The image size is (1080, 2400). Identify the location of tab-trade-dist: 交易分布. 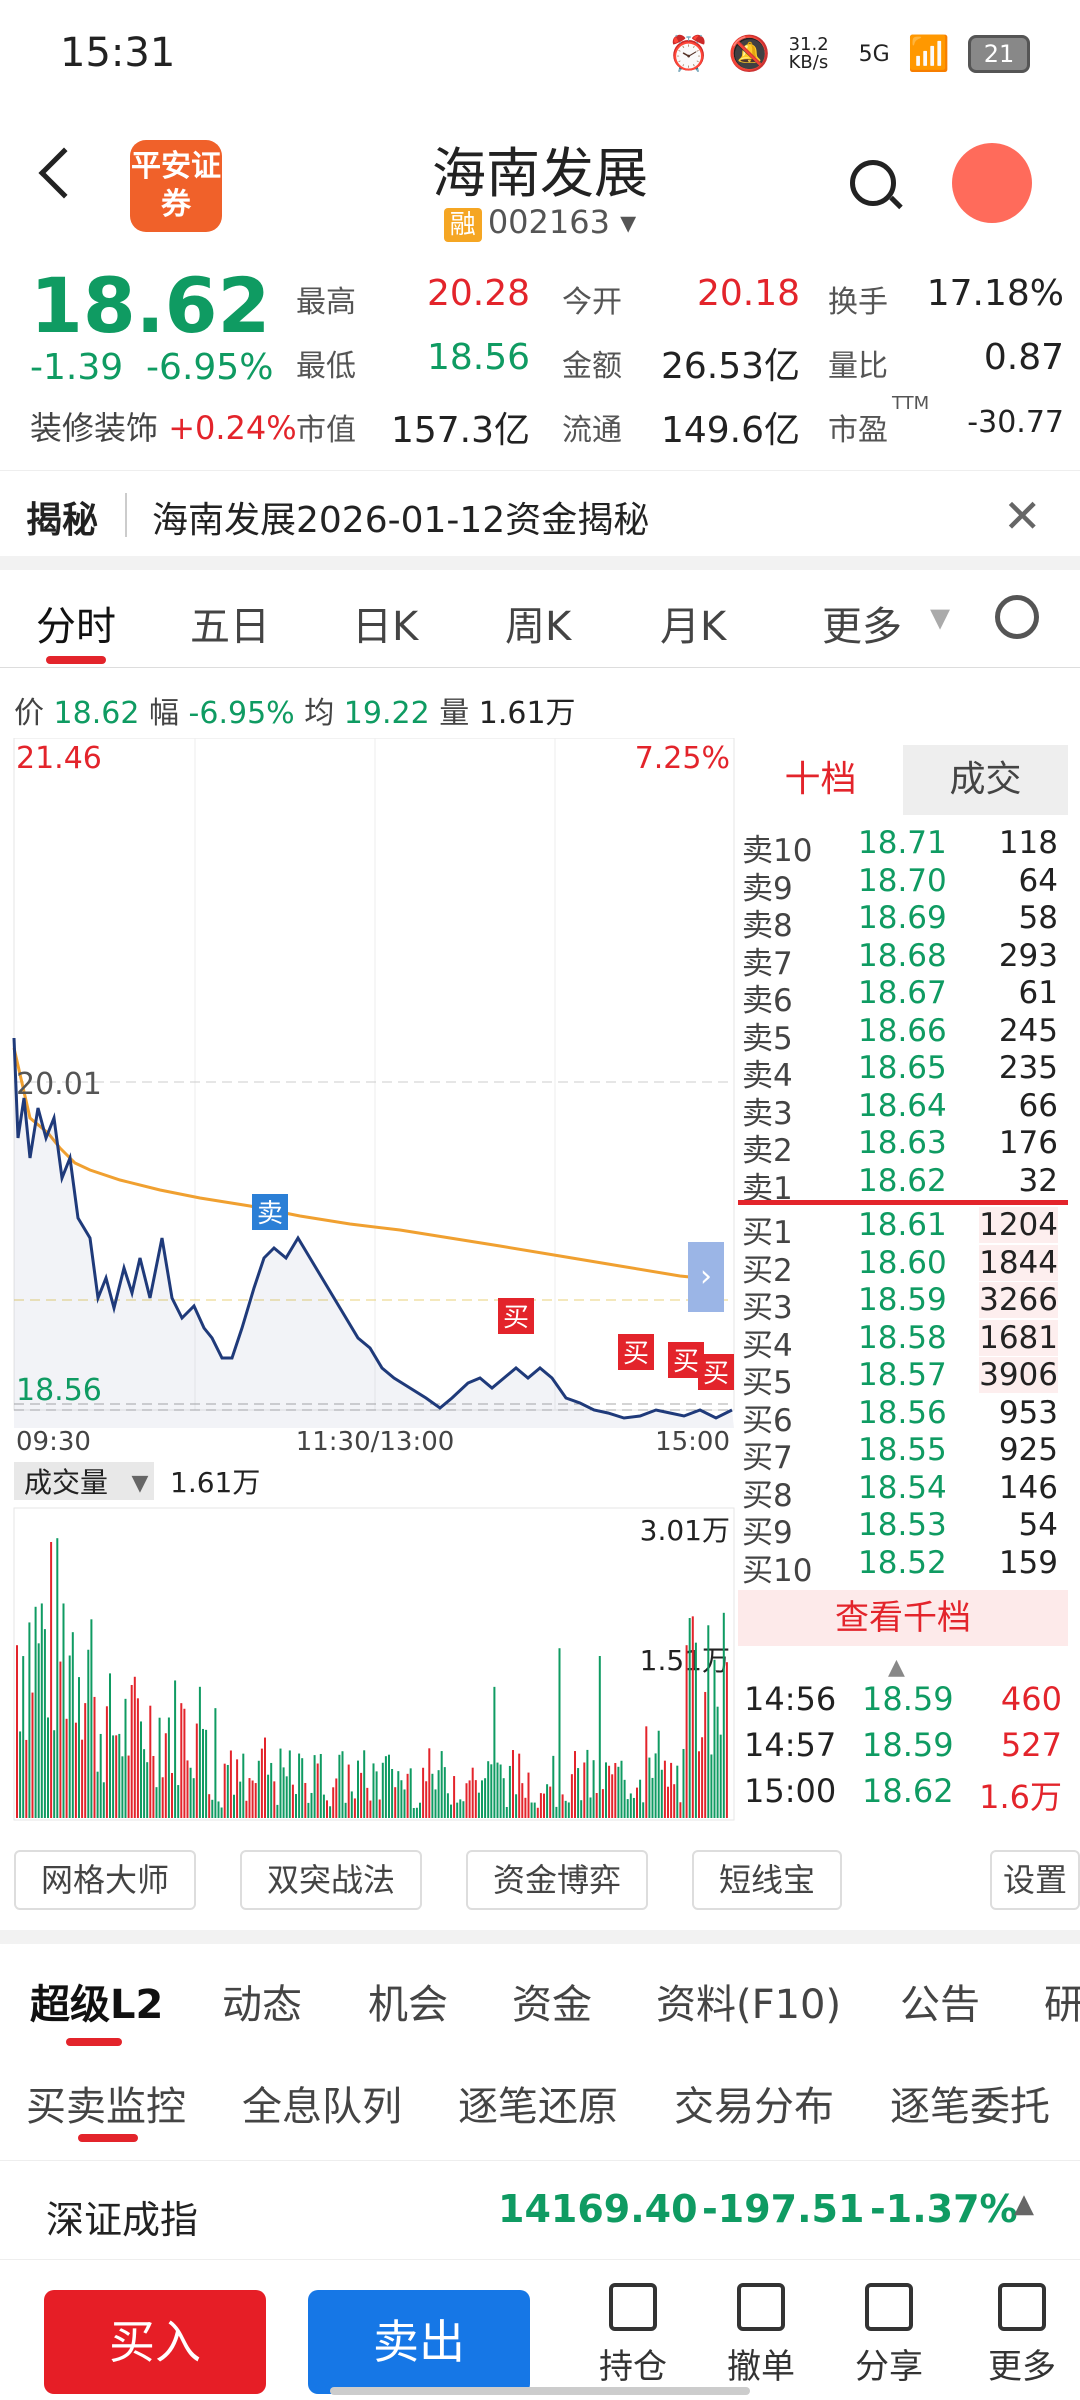
(754, 2107).